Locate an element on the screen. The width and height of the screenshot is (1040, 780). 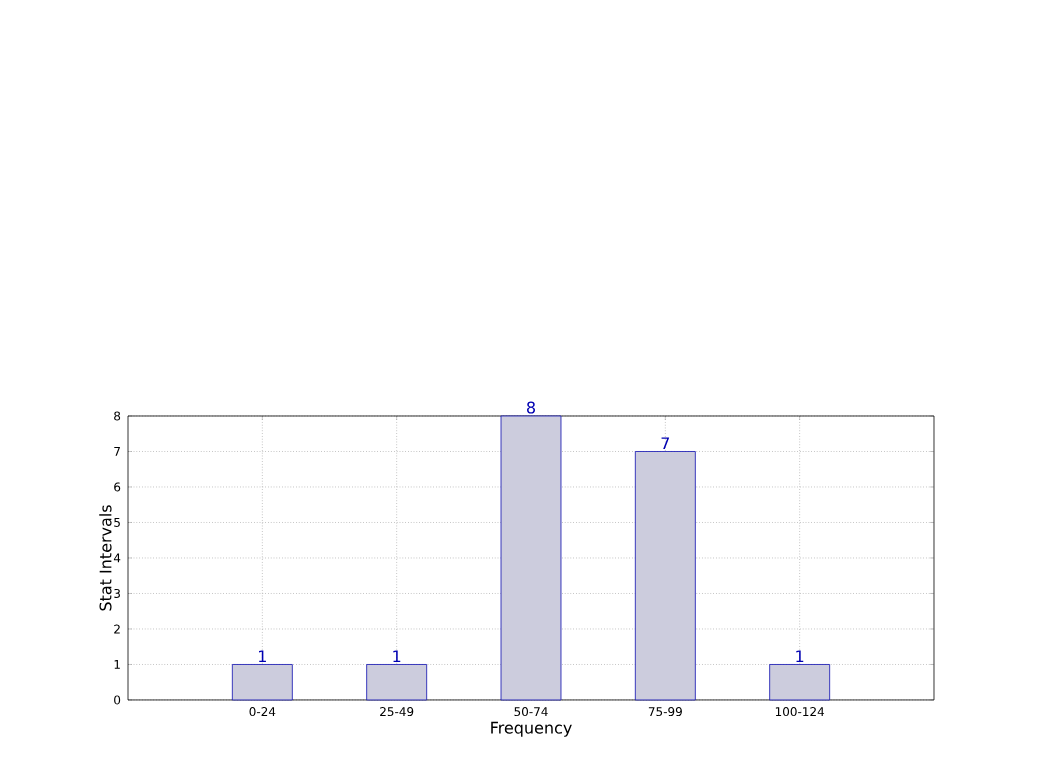
y-axis-title: Stat Intervals is located at coordinates (105, 558).